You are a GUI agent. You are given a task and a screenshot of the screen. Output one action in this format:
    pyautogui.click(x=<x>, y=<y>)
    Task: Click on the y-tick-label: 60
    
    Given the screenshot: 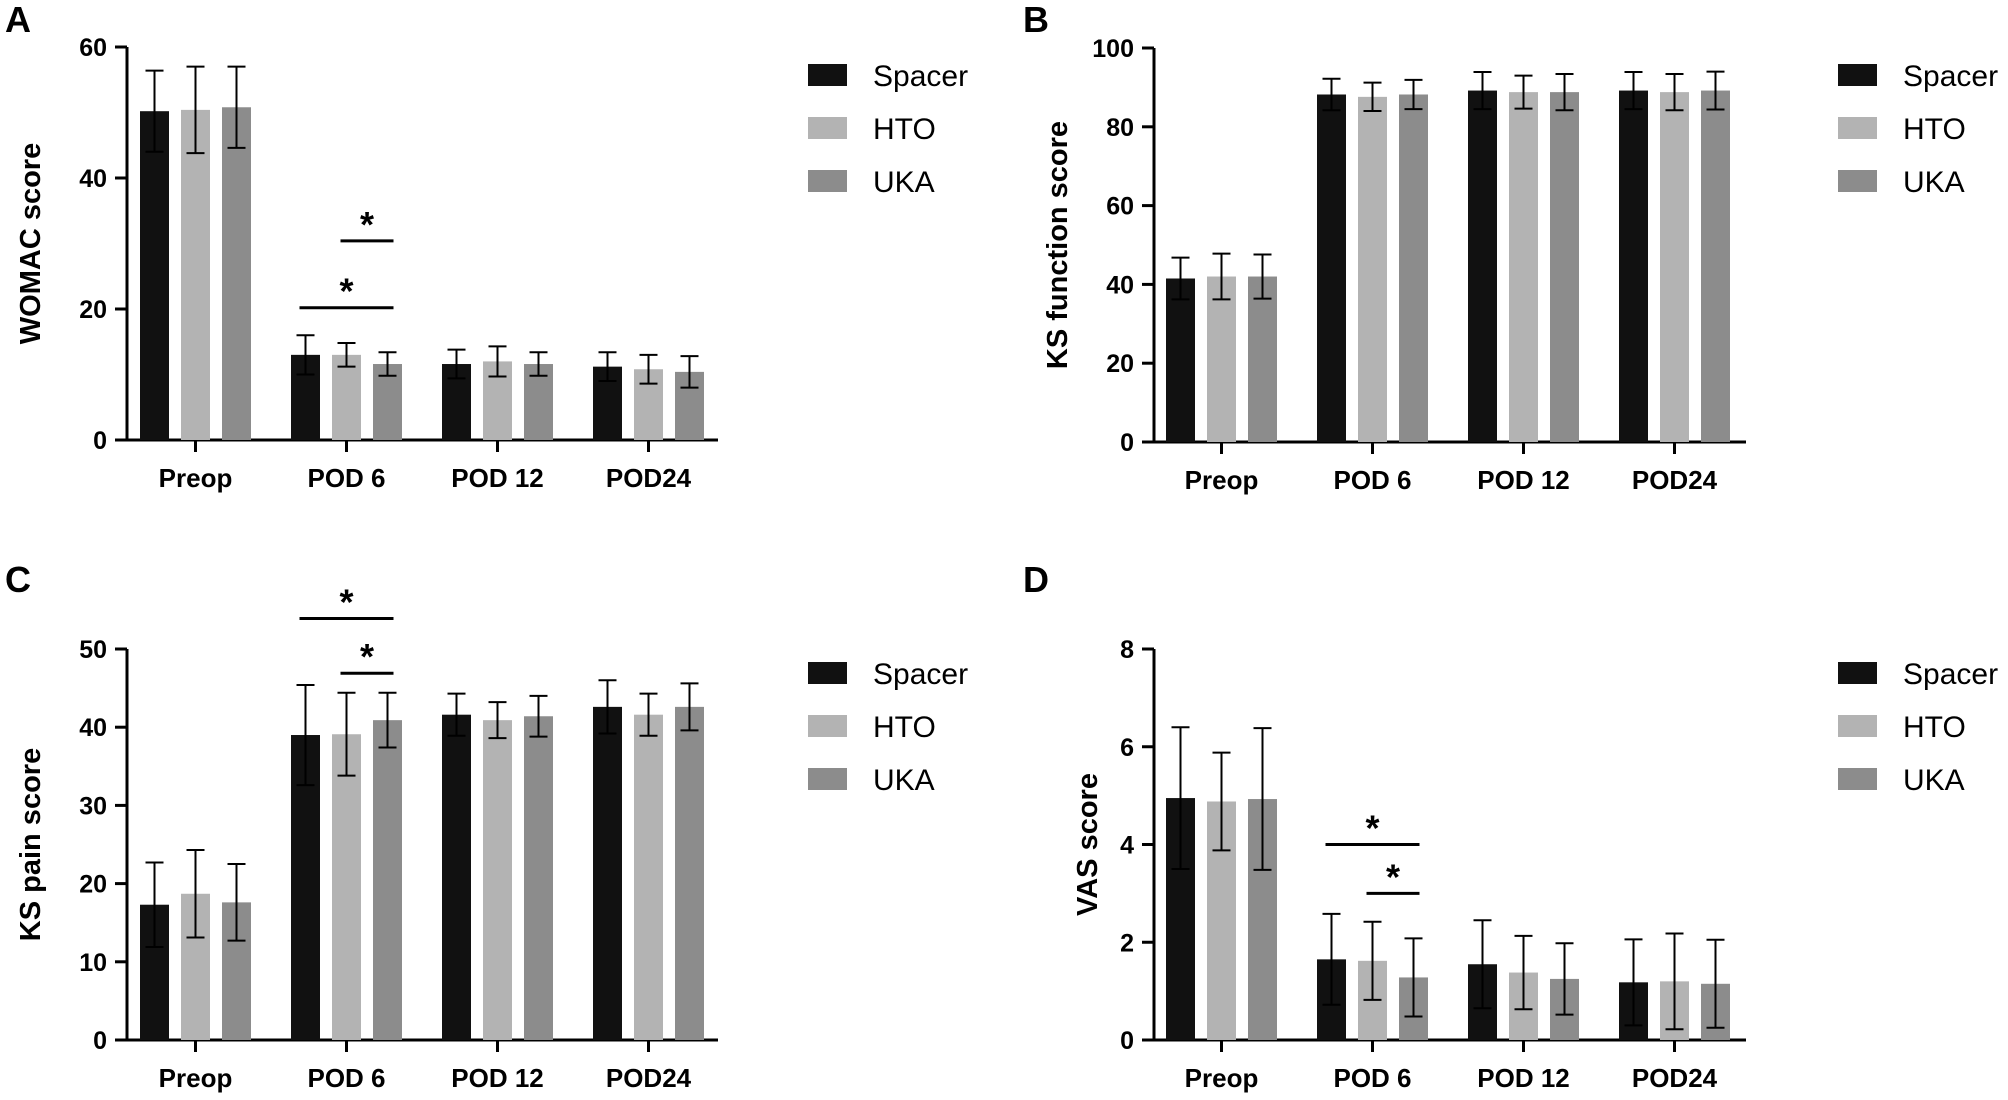 What is the action you would take?
    pyautogui.click(x=1120, y=207)
    